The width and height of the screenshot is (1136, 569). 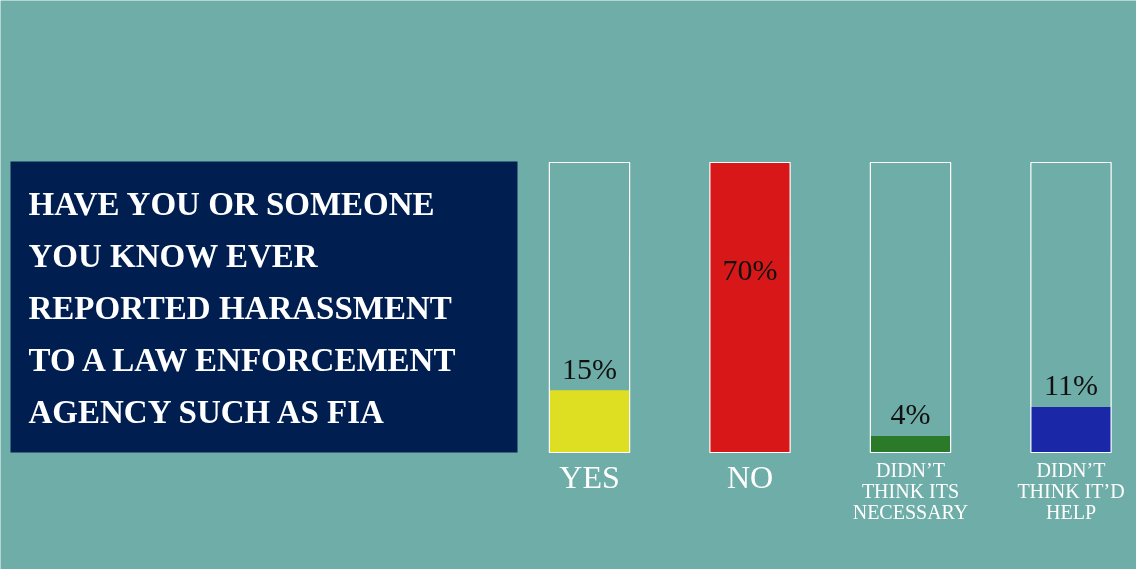 I want to click on x-tick-label: NO, so click(x=750, y=476).